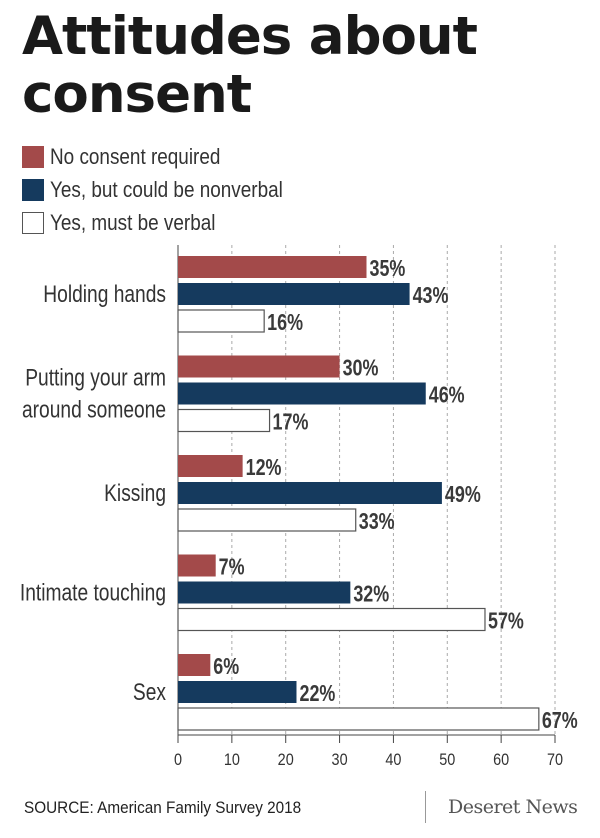  What do you see at coordinates (501, 760) in the screenshot?
I see `x-tick-label: 60` at bounding box center [501, 760].